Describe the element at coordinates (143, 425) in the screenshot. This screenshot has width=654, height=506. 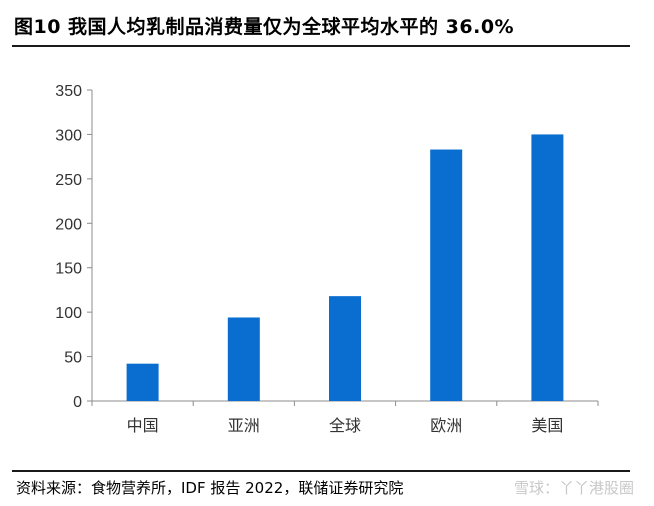
I see `x-category-label: 中国` at that location.